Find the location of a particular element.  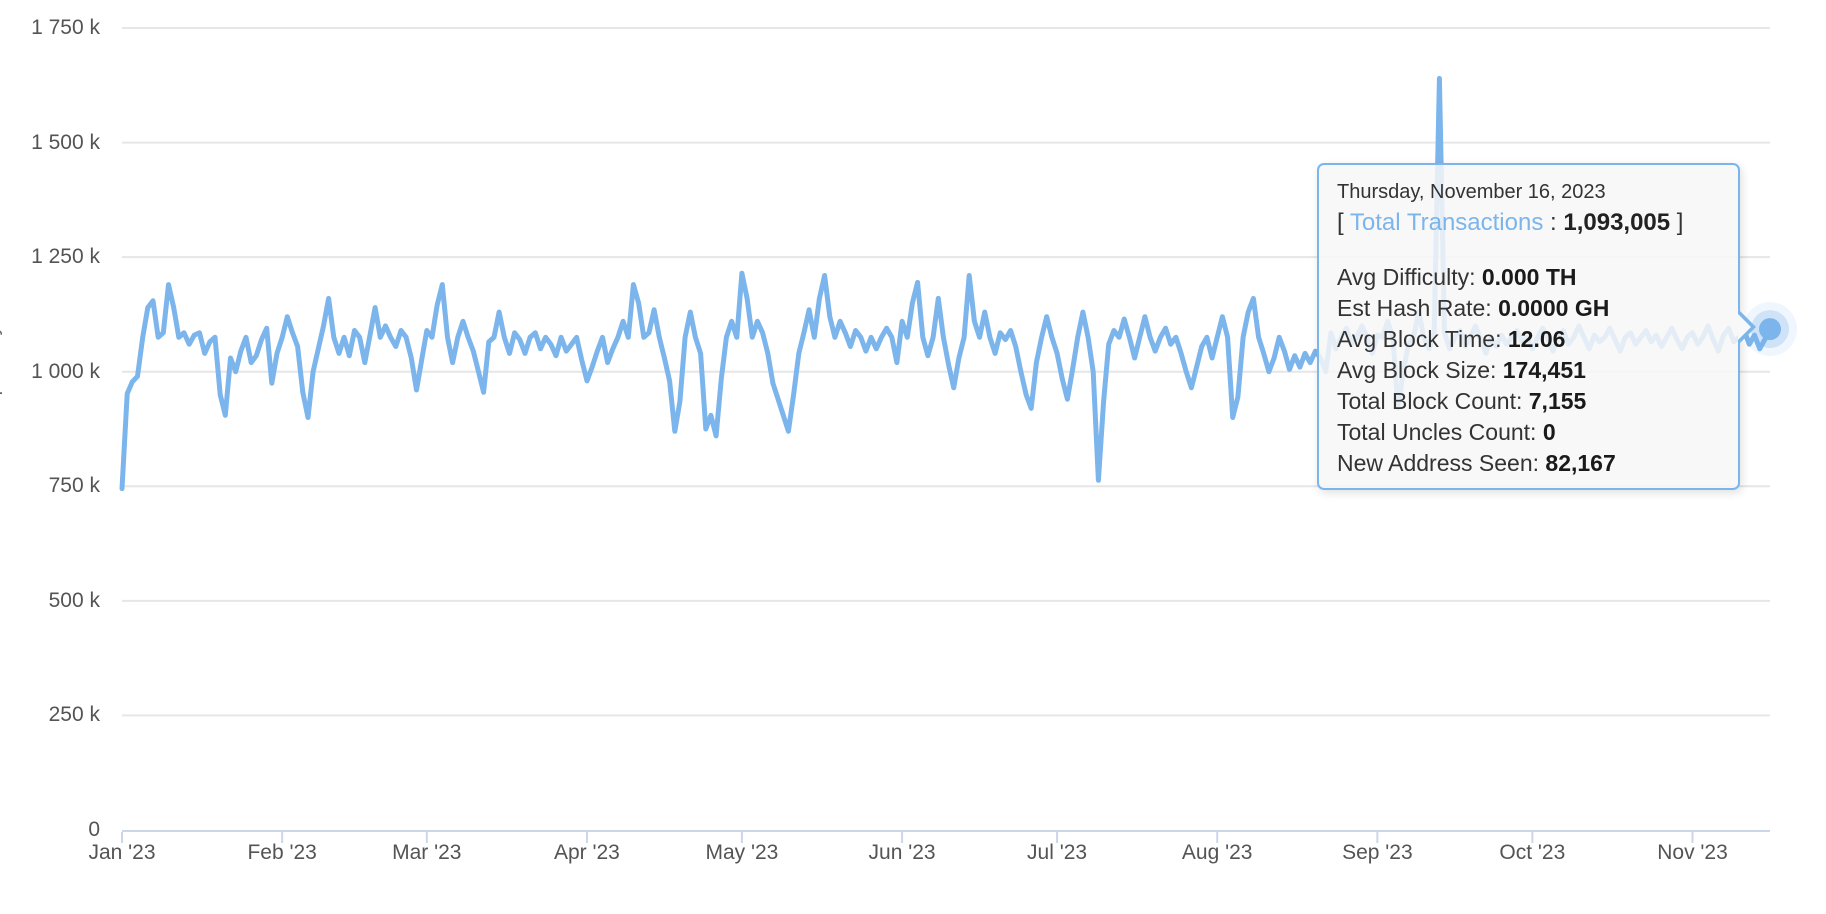

tooltip-stat-value: 7,155 is located at coordinates (1557, 401).